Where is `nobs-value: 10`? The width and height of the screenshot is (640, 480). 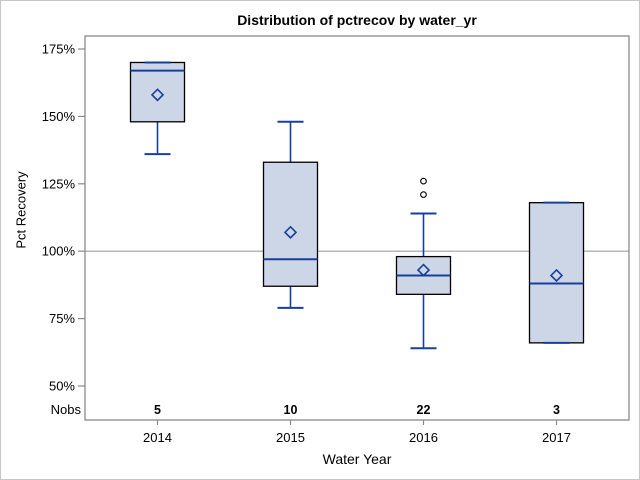
nobs-value: 10 is located at coordinates (291, 410).